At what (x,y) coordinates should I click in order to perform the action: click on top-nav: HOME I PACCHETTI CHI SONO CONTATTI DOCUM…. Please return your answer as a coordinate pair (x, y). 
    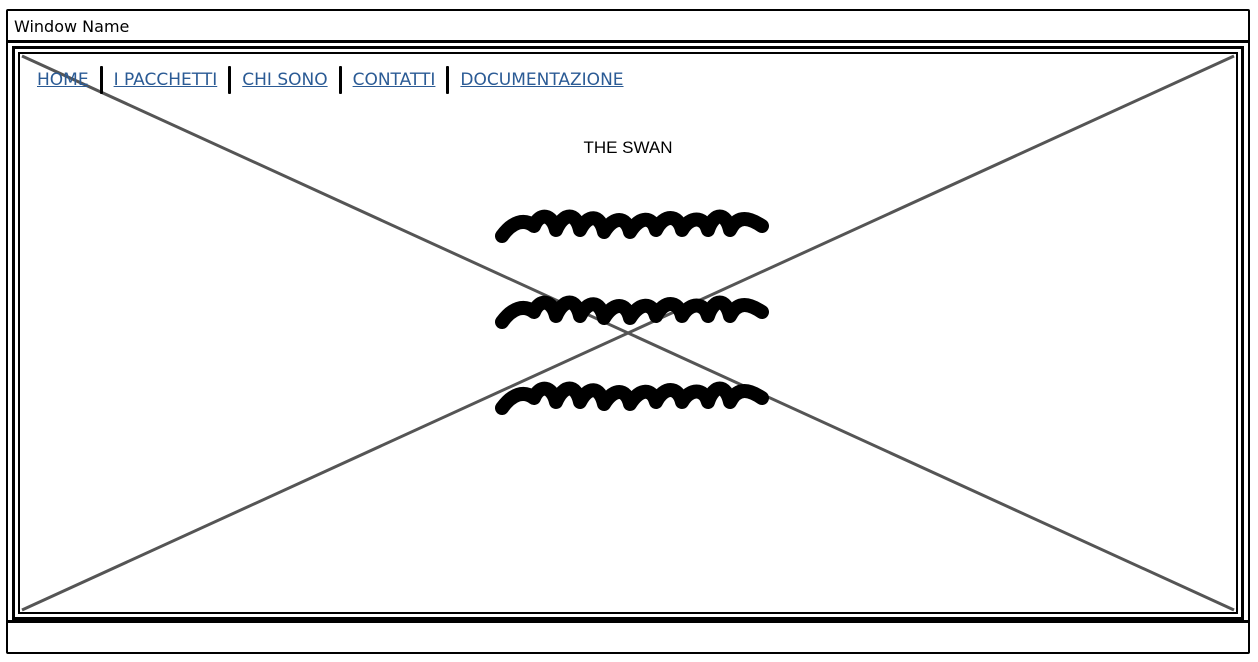
    Looking at the image, I should click on (330, 80).